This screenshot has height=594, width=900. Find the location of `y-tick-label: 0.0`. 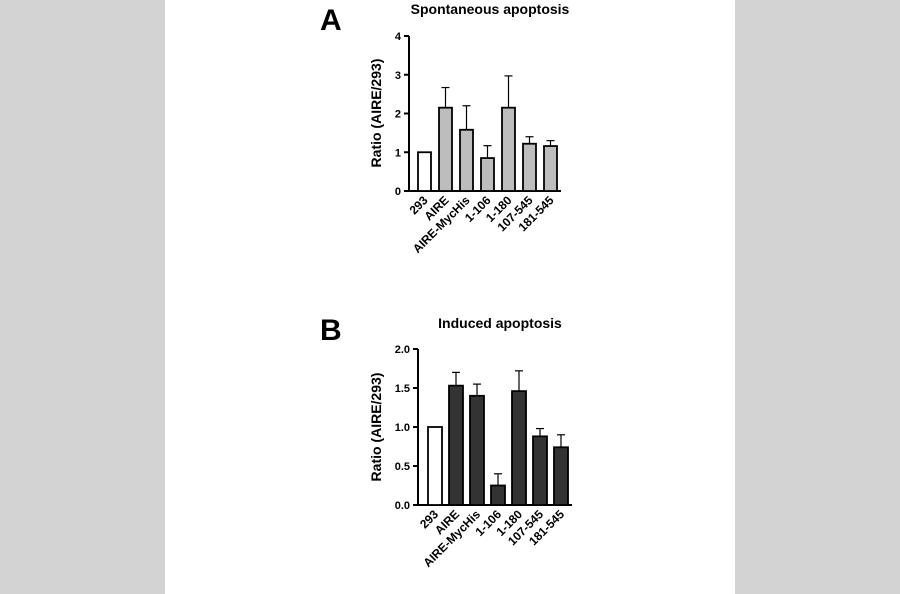

y-tick-label: 0.0 is located at coordinates (402, 506).